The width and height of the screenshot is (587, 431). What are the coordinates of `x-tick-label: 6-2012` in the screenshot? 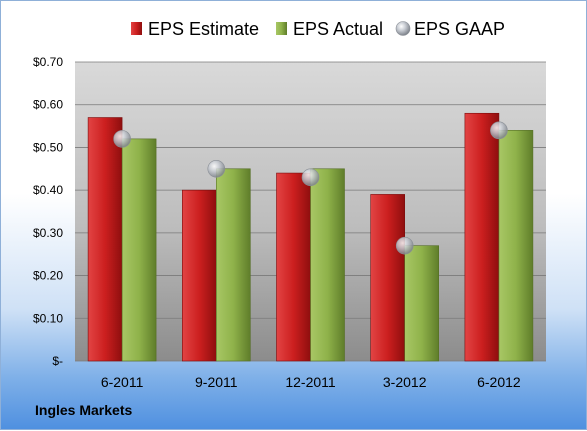 It's located at (499, 382).